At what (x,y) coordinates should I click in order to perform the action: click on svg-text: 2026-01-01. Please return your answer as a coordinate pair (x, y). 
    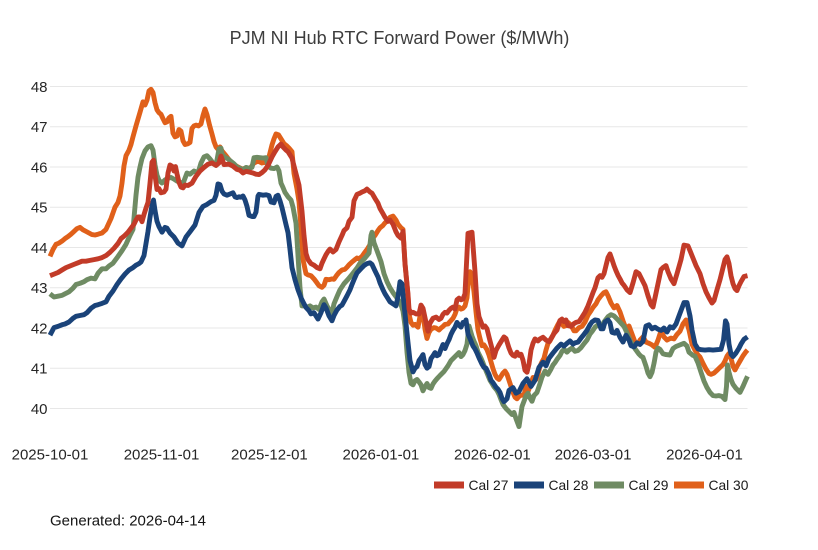
    Looking at the image, I should click on (381, 455).